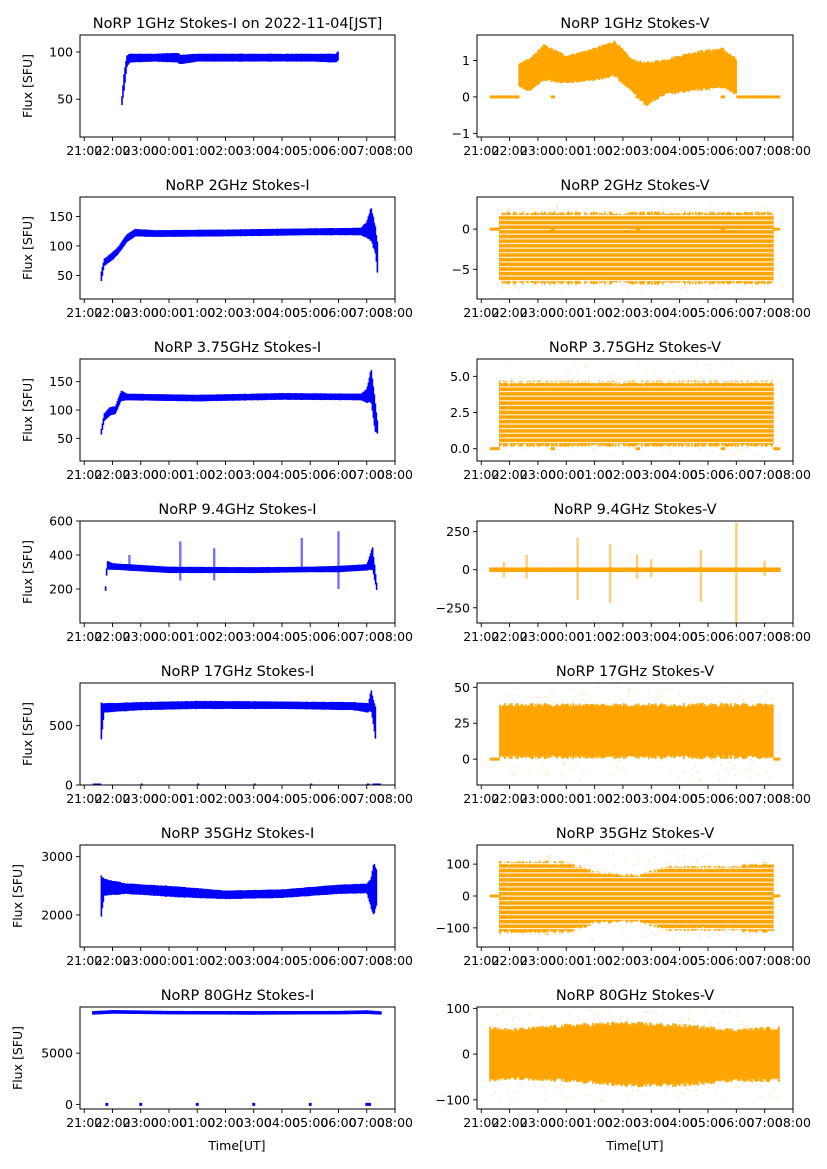 Image resolution: width=827 pixels, height=1169 pixels. Describe the element at coordinates (61, 521) in the screenshot. I see `y-tick-label: 600` at that location.